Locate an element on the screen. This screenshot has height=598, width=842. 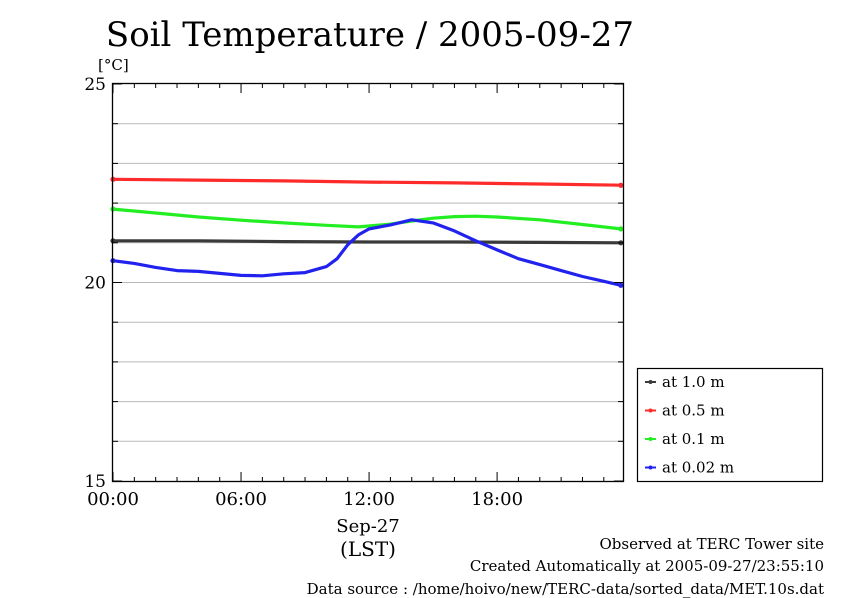
legend-label: at 1.0 m is located at coordinates (693, 382).